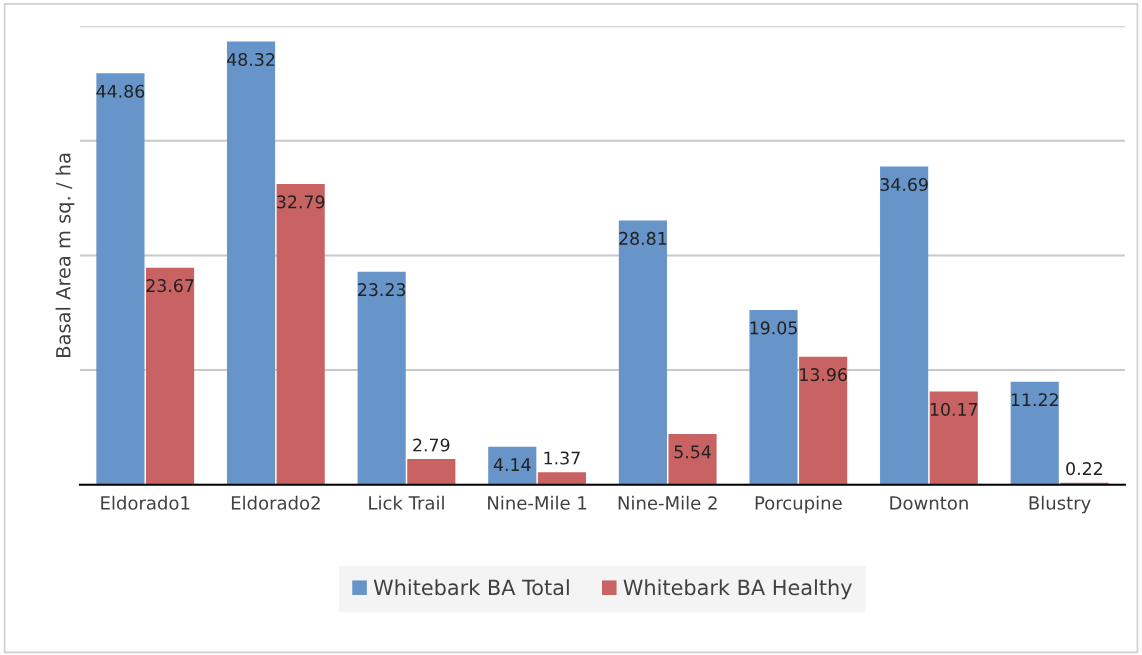 Image resolution: width=1142 pixels, height=655 pixels. I want to click on x-tick-label: Porcupine, so click(798, 504).